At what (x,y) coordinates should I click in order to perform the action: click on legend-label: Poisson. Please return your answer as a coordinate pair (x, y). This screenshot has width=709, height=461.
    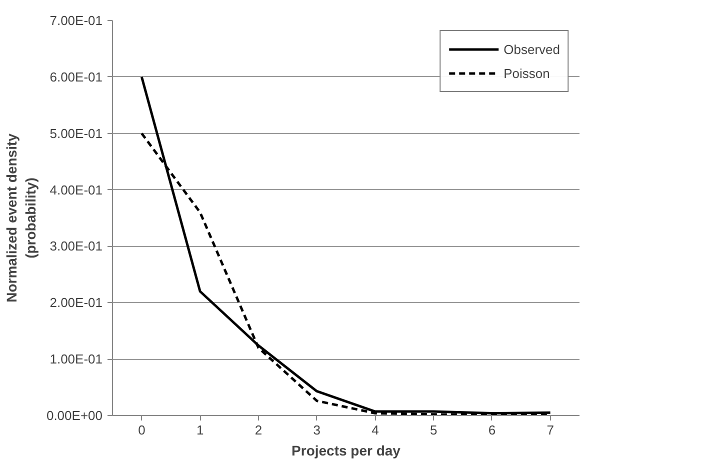
    Looking at the image, I should click on (527, 73).